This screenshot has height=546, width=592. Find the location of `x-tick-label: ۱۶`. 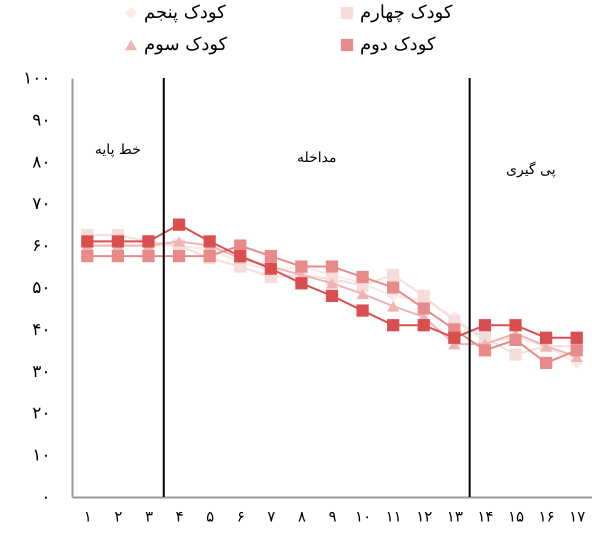

x-tick-label: ۱۶ is located at coordinates (546, 517).